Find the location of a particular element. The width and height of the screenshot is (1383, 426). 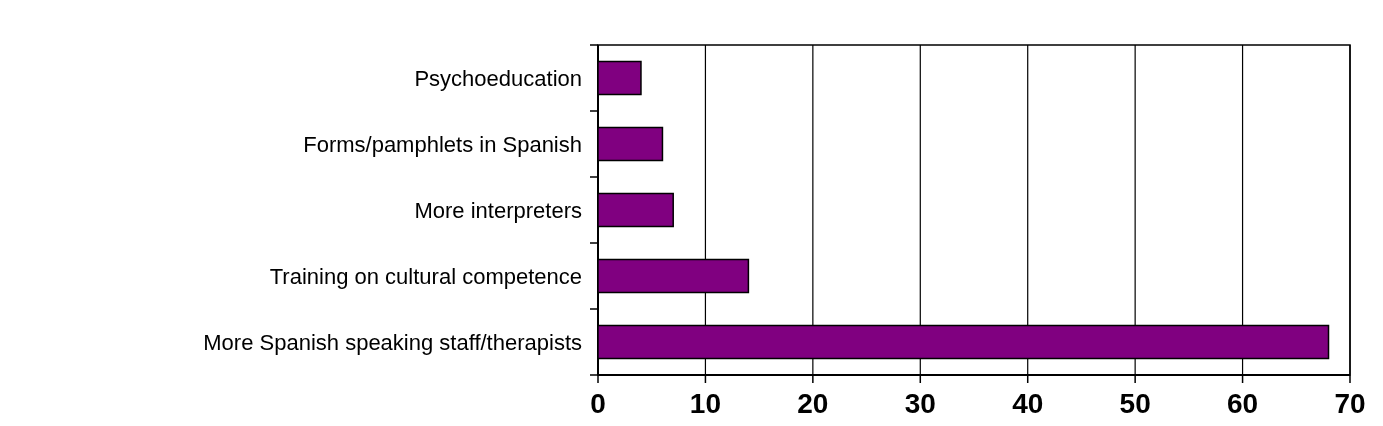

x-tick-label: 20 is located at coordinates (813, 403).